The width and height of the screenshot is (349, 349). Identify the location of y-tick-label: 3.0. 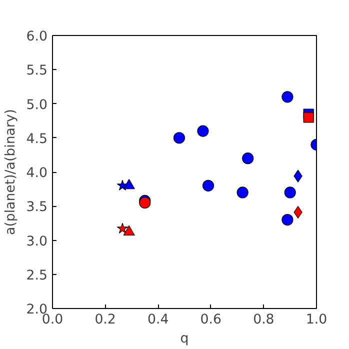
(37, 242).